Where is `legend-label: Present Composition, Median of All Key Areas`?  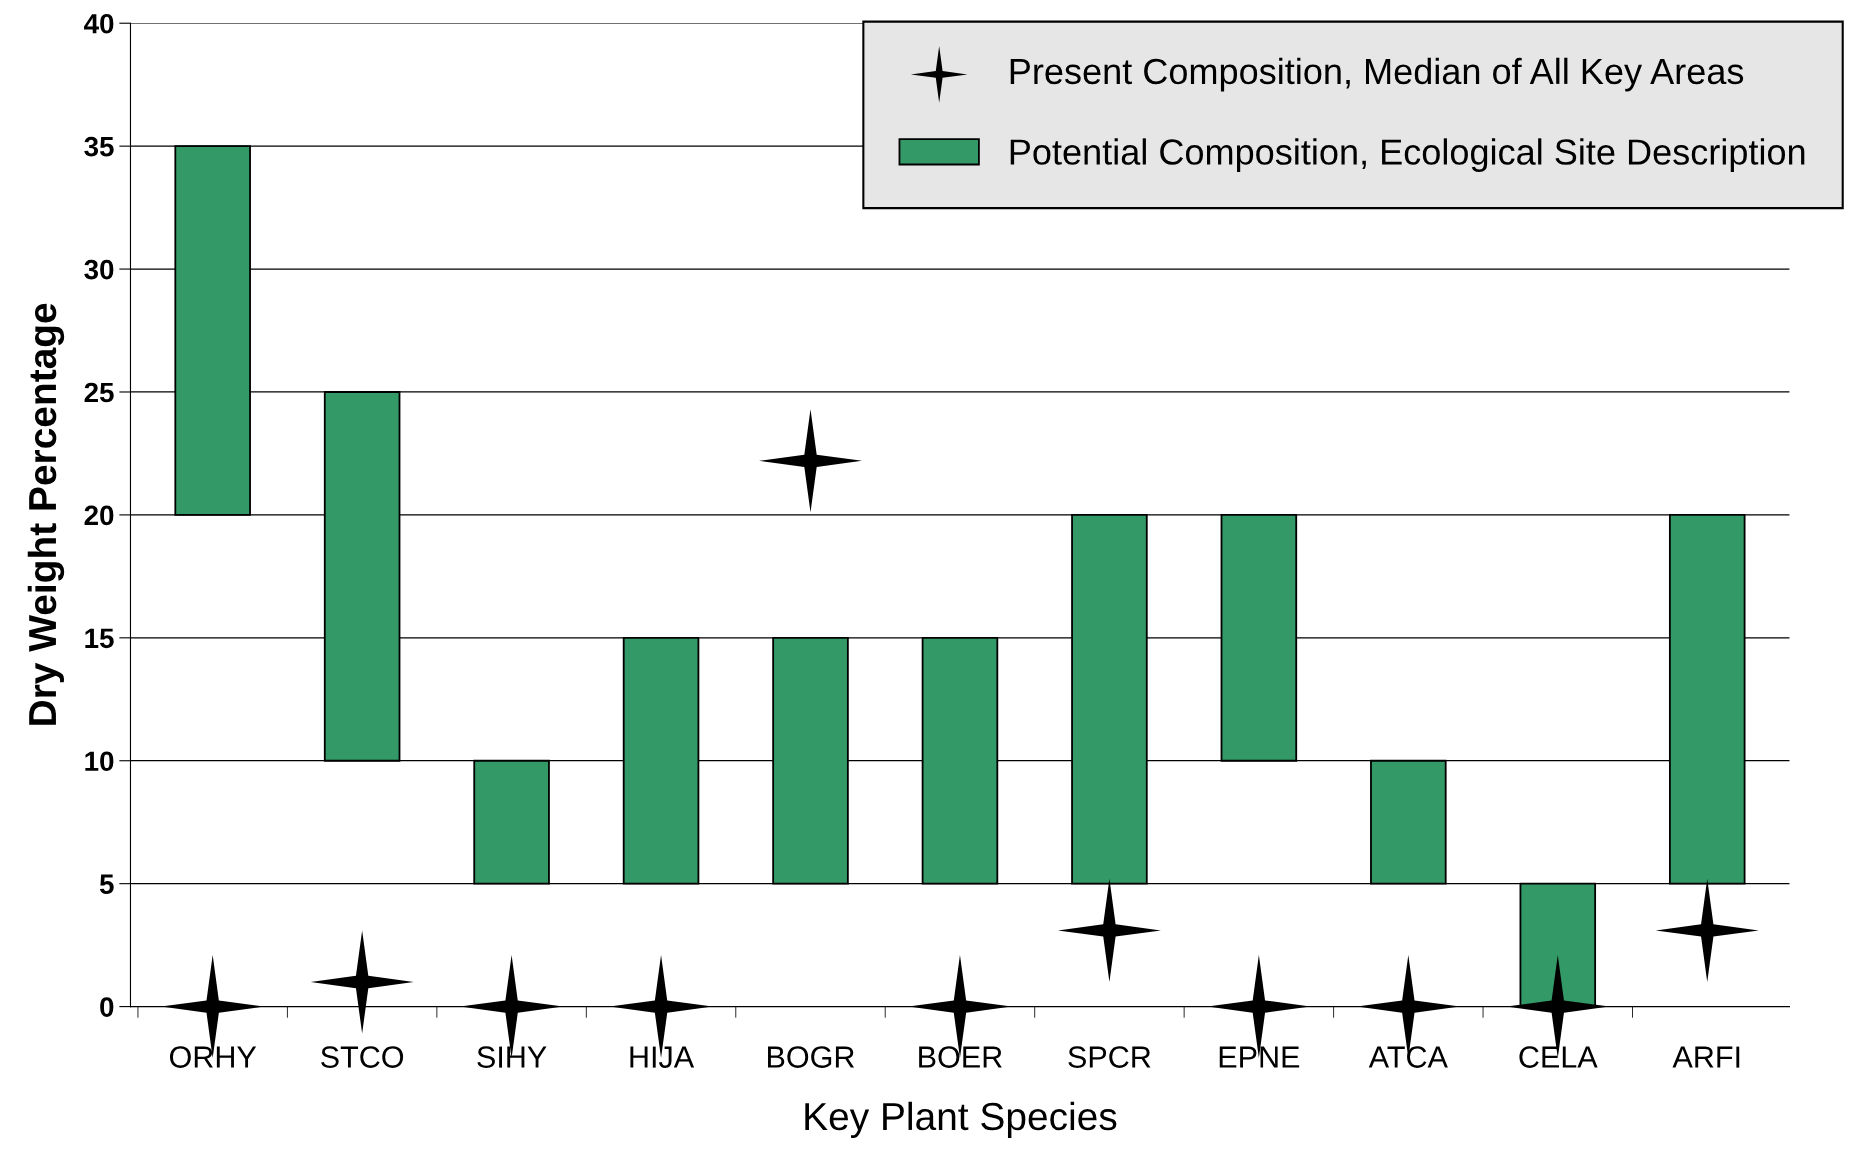
legend-label: Present Composition, Median of All Key Areas is located at coordinates (1377, 74).